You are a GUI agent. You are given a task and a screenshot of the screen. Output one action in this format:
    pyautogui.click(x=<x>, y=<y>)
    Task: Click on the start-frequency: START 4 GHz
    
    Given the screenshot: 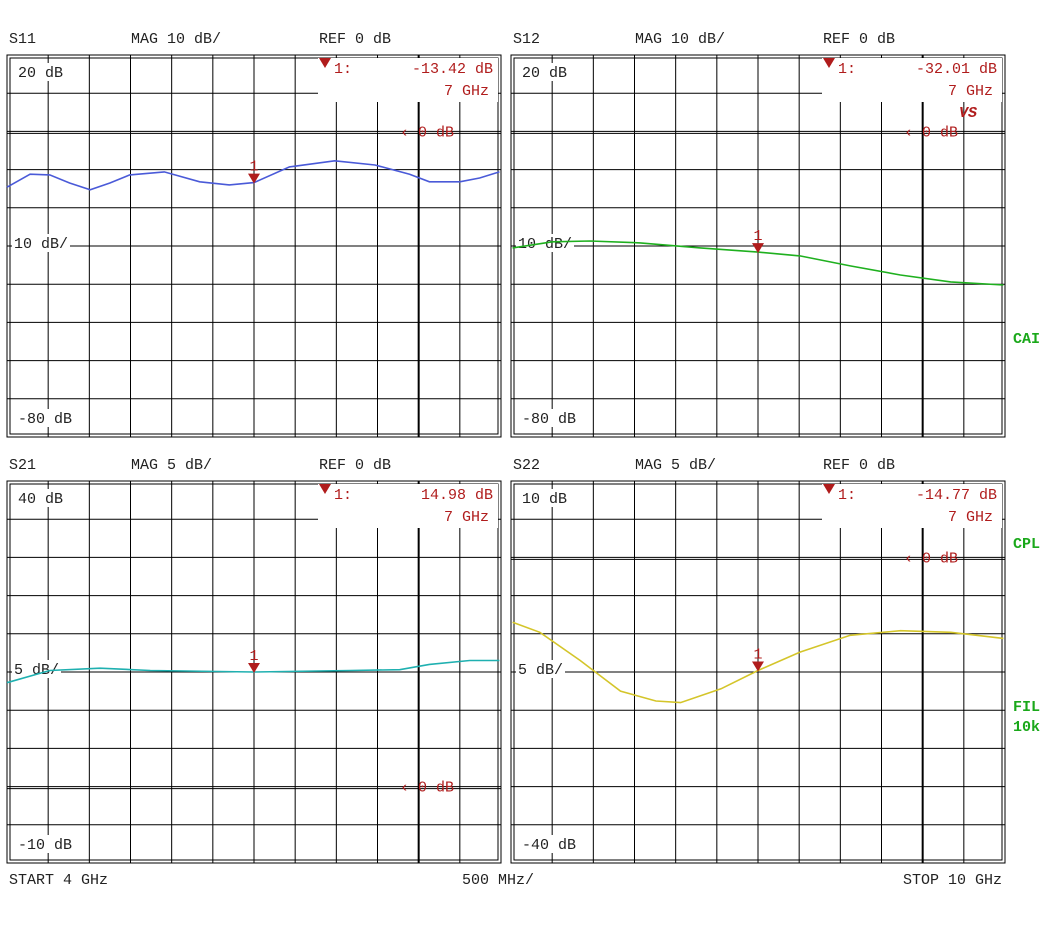 What is the action you would take?
    pyautogui.click(x=58, y=880)
    